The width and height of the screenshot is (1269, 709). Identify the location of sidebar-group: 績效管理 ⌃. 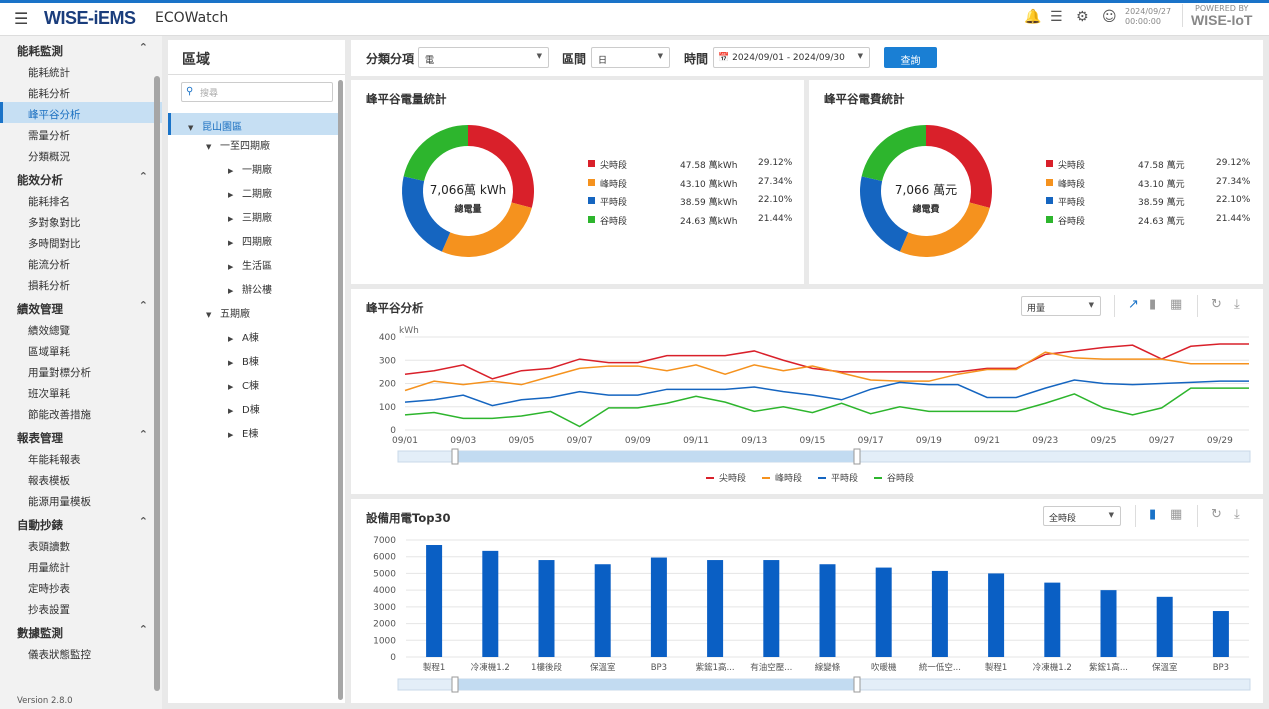
(81, 306).